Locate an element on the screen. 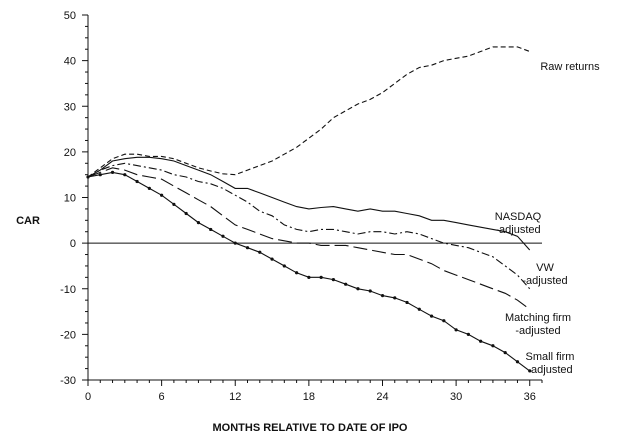  series-label-small-firm-adjusted: -adjusted is located at coordinates (549, 370).